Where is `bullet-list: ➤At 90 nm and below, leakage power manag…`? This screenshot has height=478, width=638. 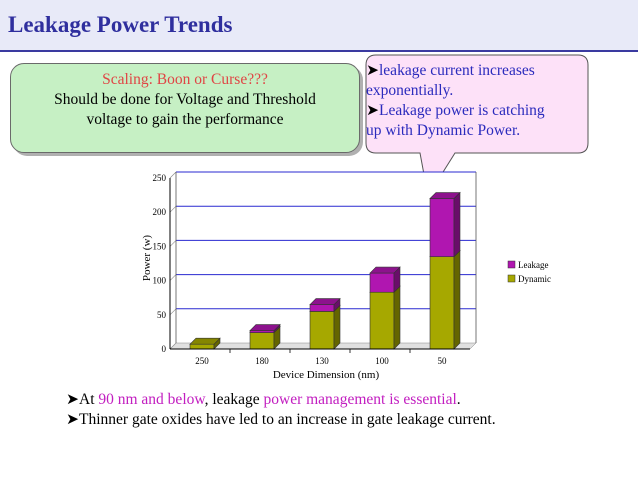 bullet-list: ➤At 90 nm and below, leakage power manag… is located at coordinates (281, 410).